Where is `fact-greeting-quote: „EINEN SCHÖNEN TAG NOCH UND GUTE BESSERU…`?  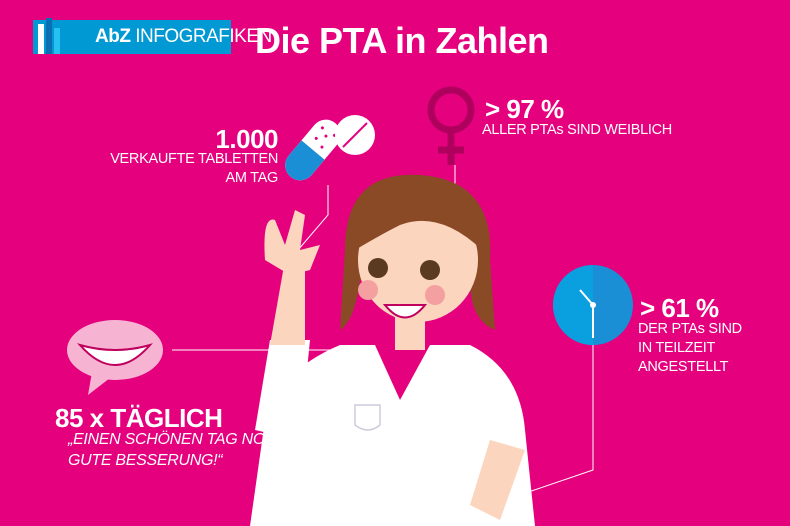
fact-greeting-quote: „EINEN SCHÖNEN TAG NOCH UND GUTE BESSERU… is located at coordinates (197, 450).